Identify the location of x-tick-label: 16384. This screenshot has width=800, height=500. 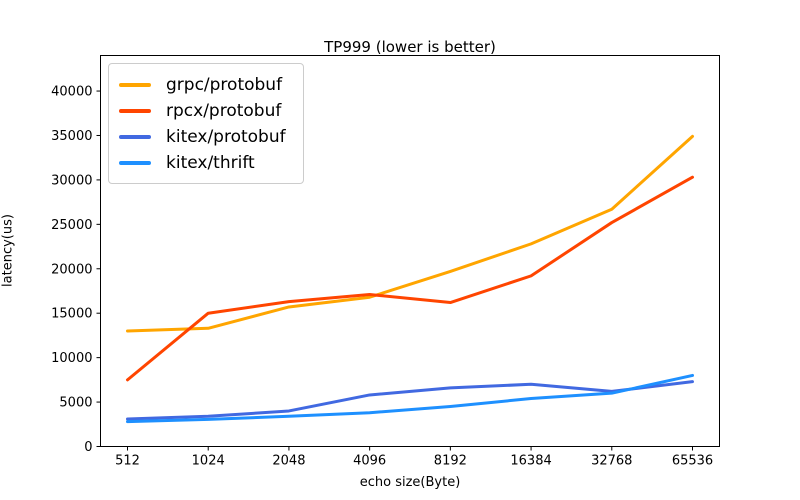
(530, 461).